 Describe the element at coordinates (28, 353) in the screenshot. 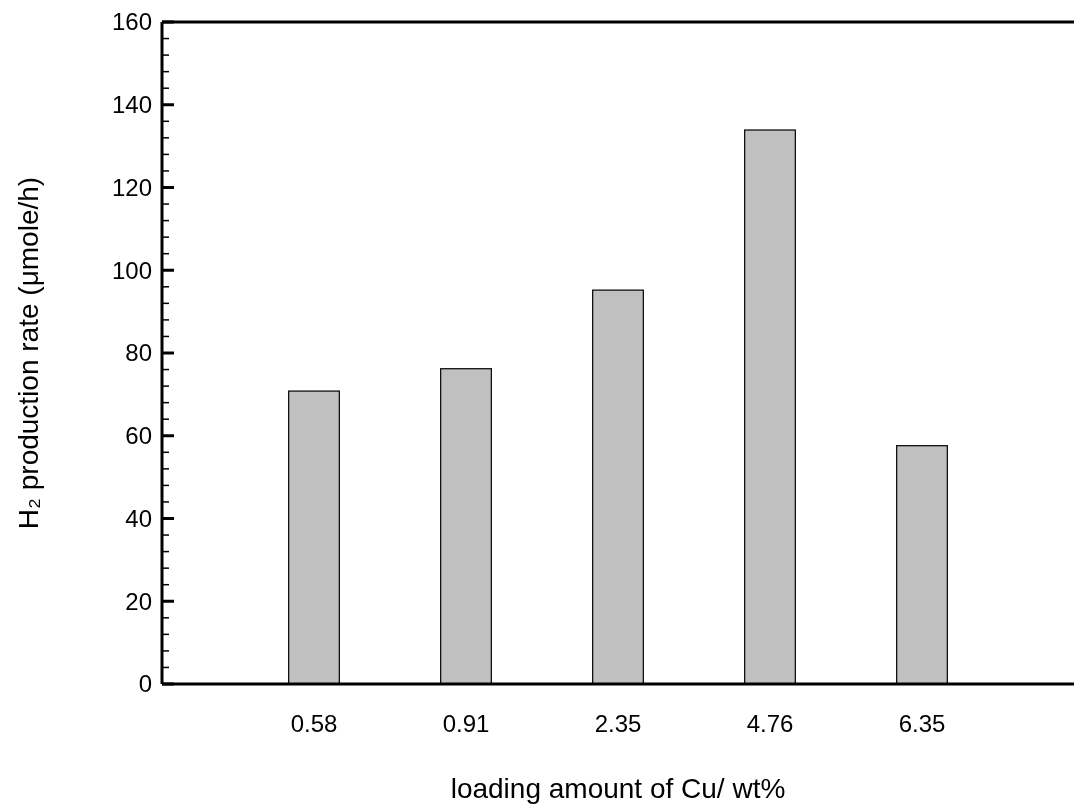

I see `y-axis-title: H₂ production rate (μmole/h)` at that location.